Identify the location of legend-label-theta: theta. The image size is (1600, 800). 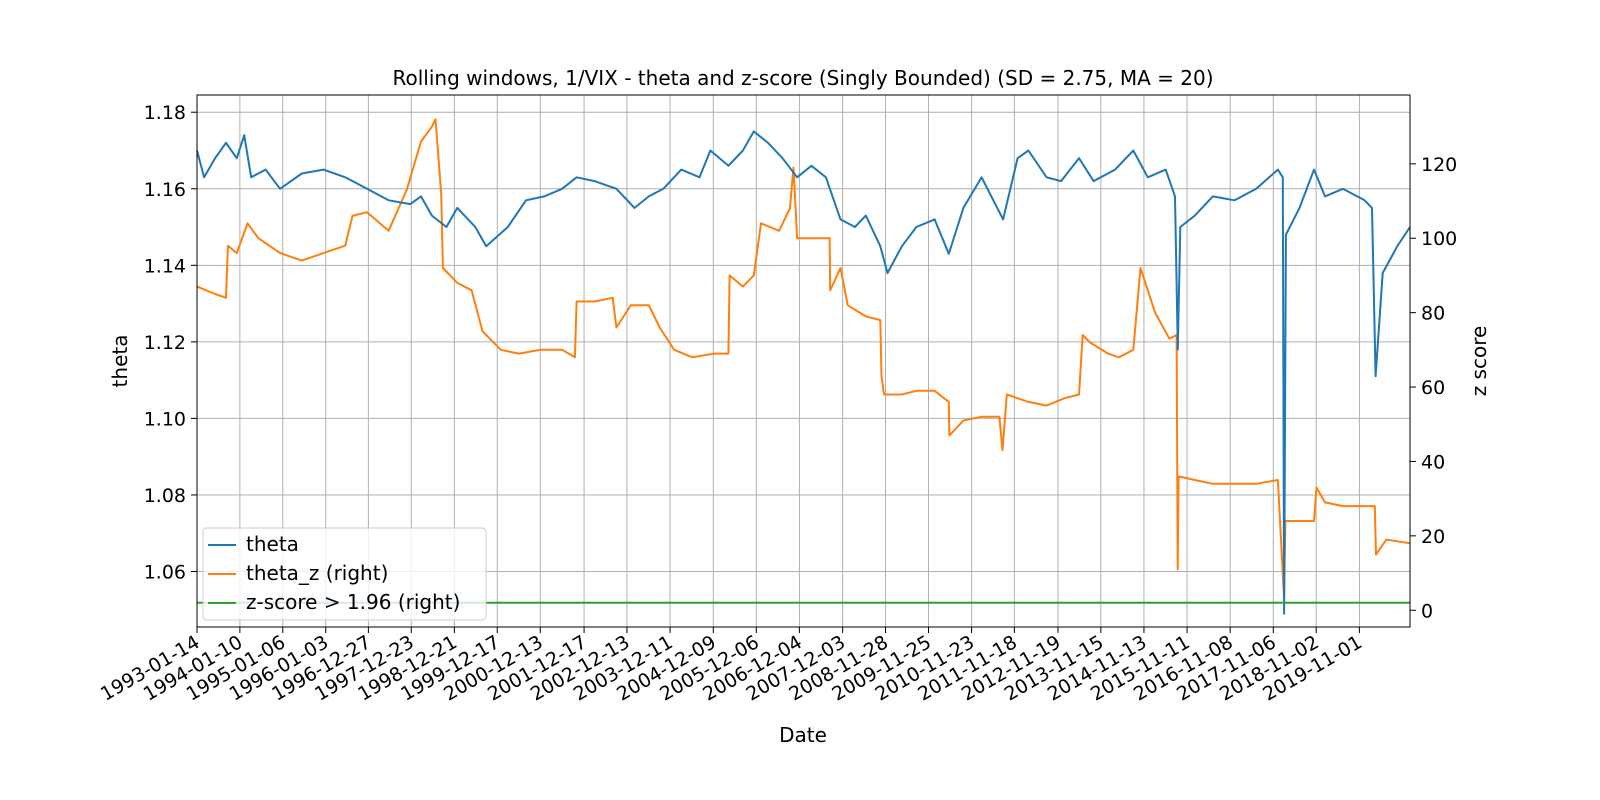
(272, 544).